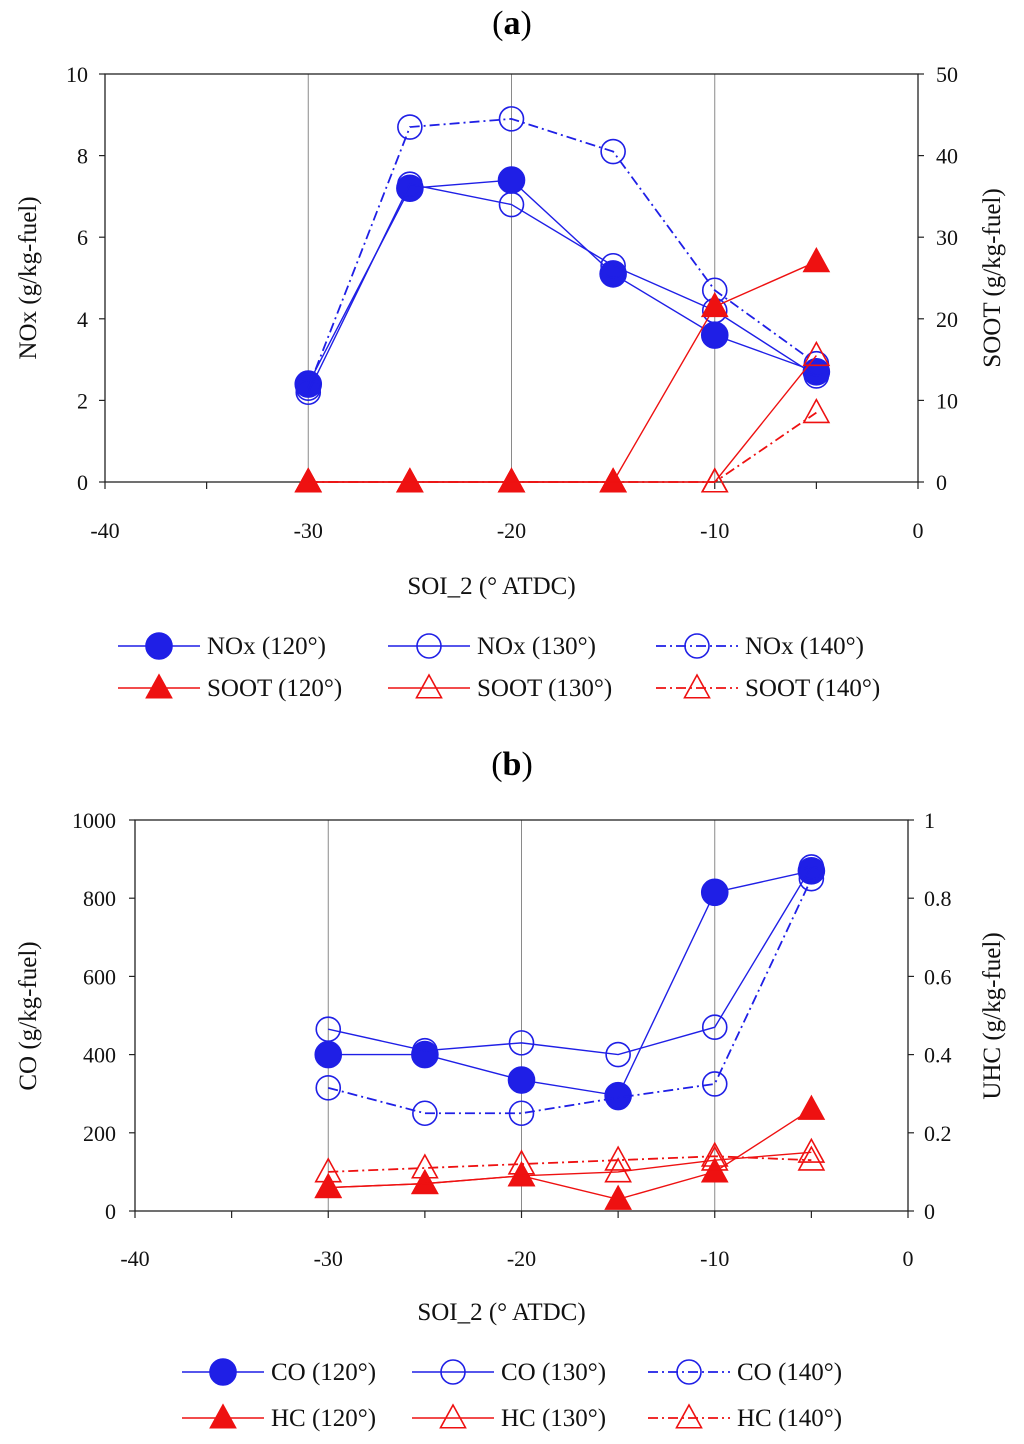 Image resolution: width=1024 pixels, height=1444 pixels. What do you see at coordinates (323, 1372) in the screenshot?
I see `legend-label: CO (120°)` at bounding box center [323, 1372].